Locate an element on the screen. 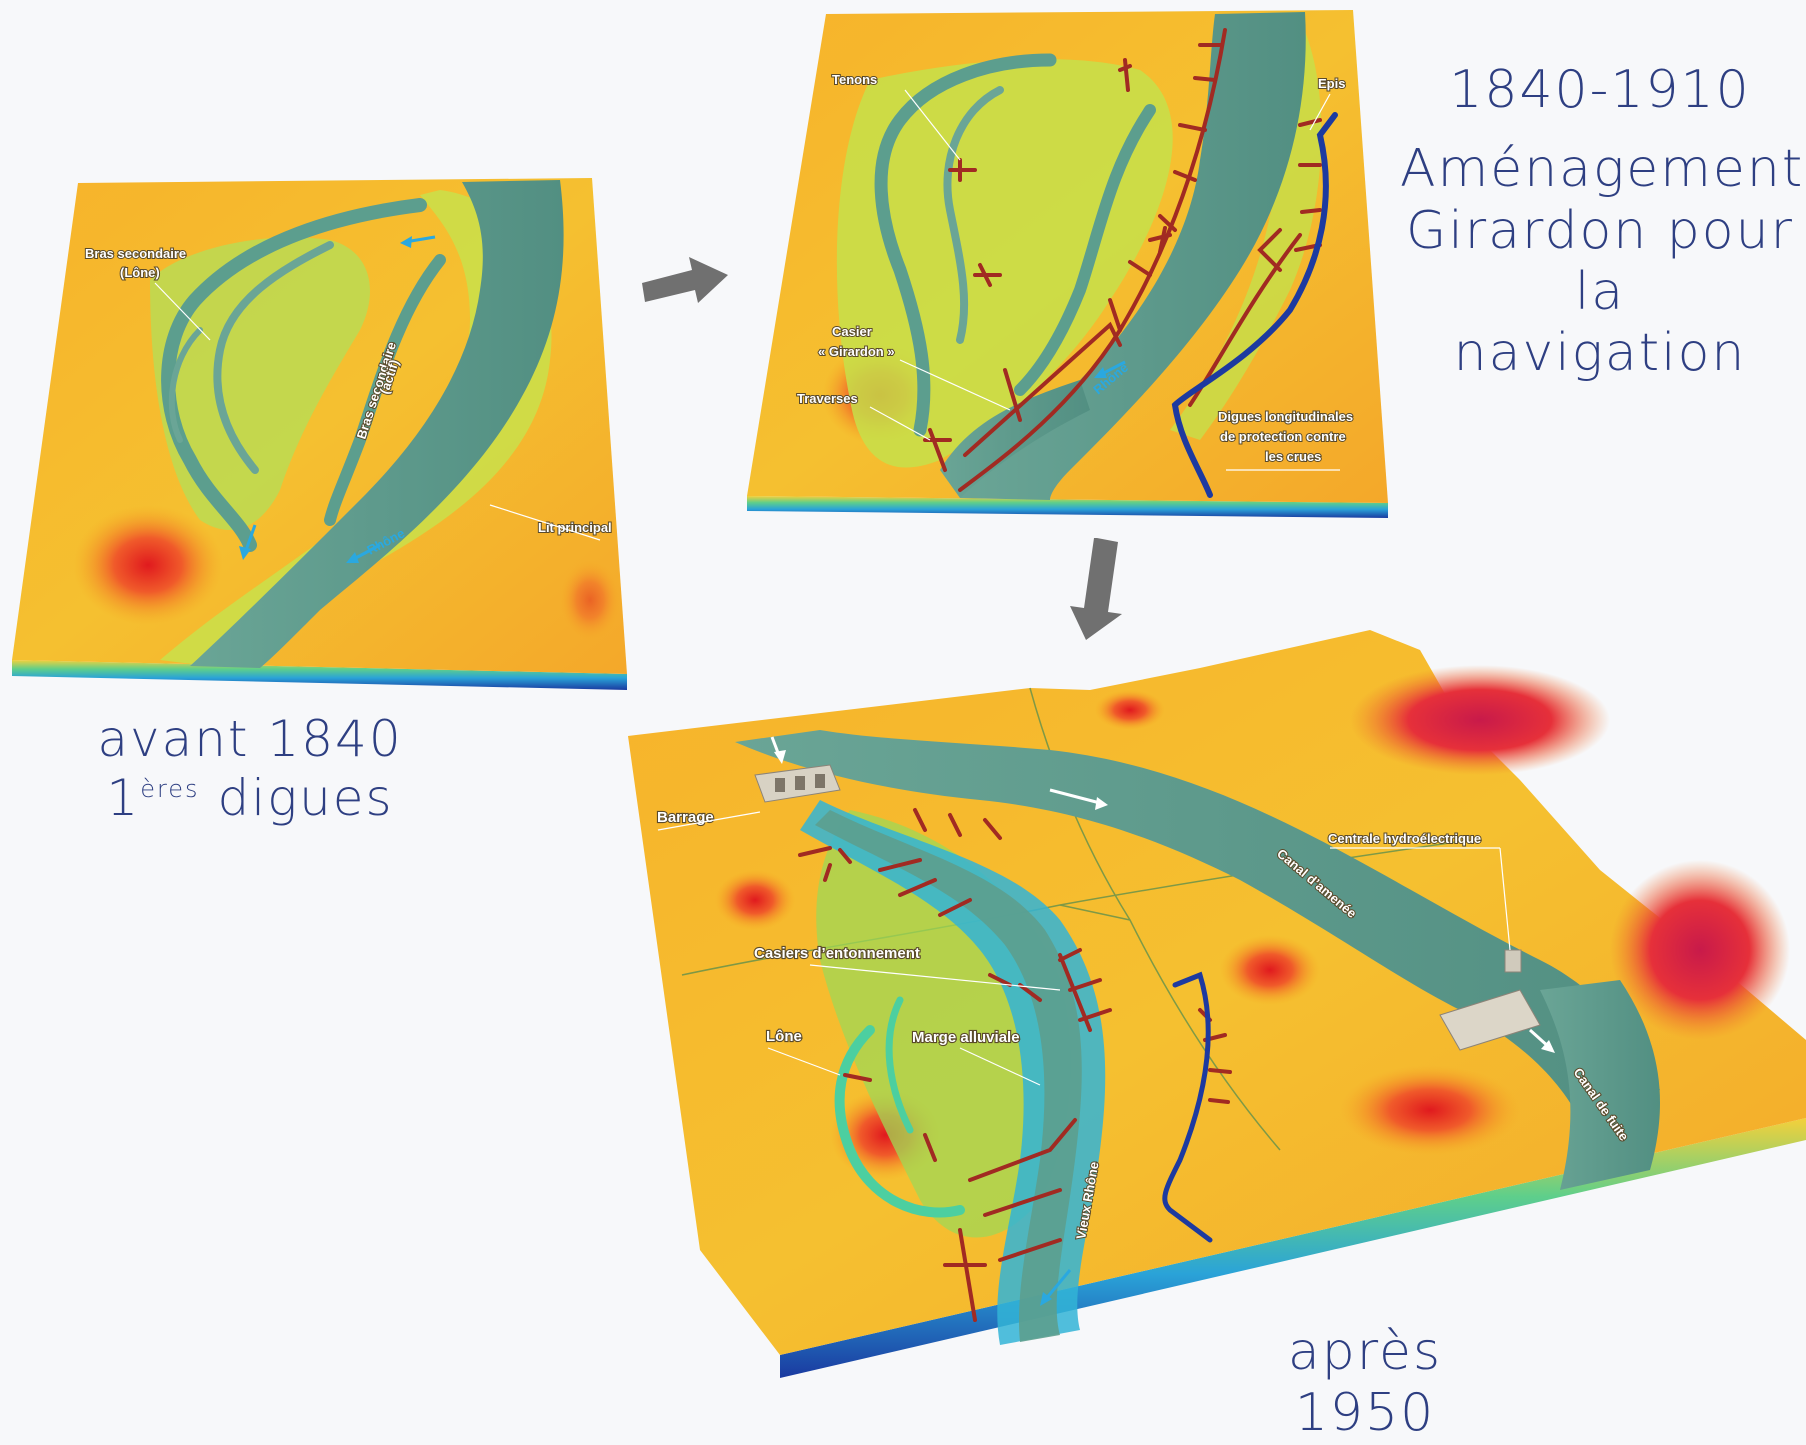 This screenshot has width=1806, height=1445. leader-barrage is located at coordinates (709, 821).